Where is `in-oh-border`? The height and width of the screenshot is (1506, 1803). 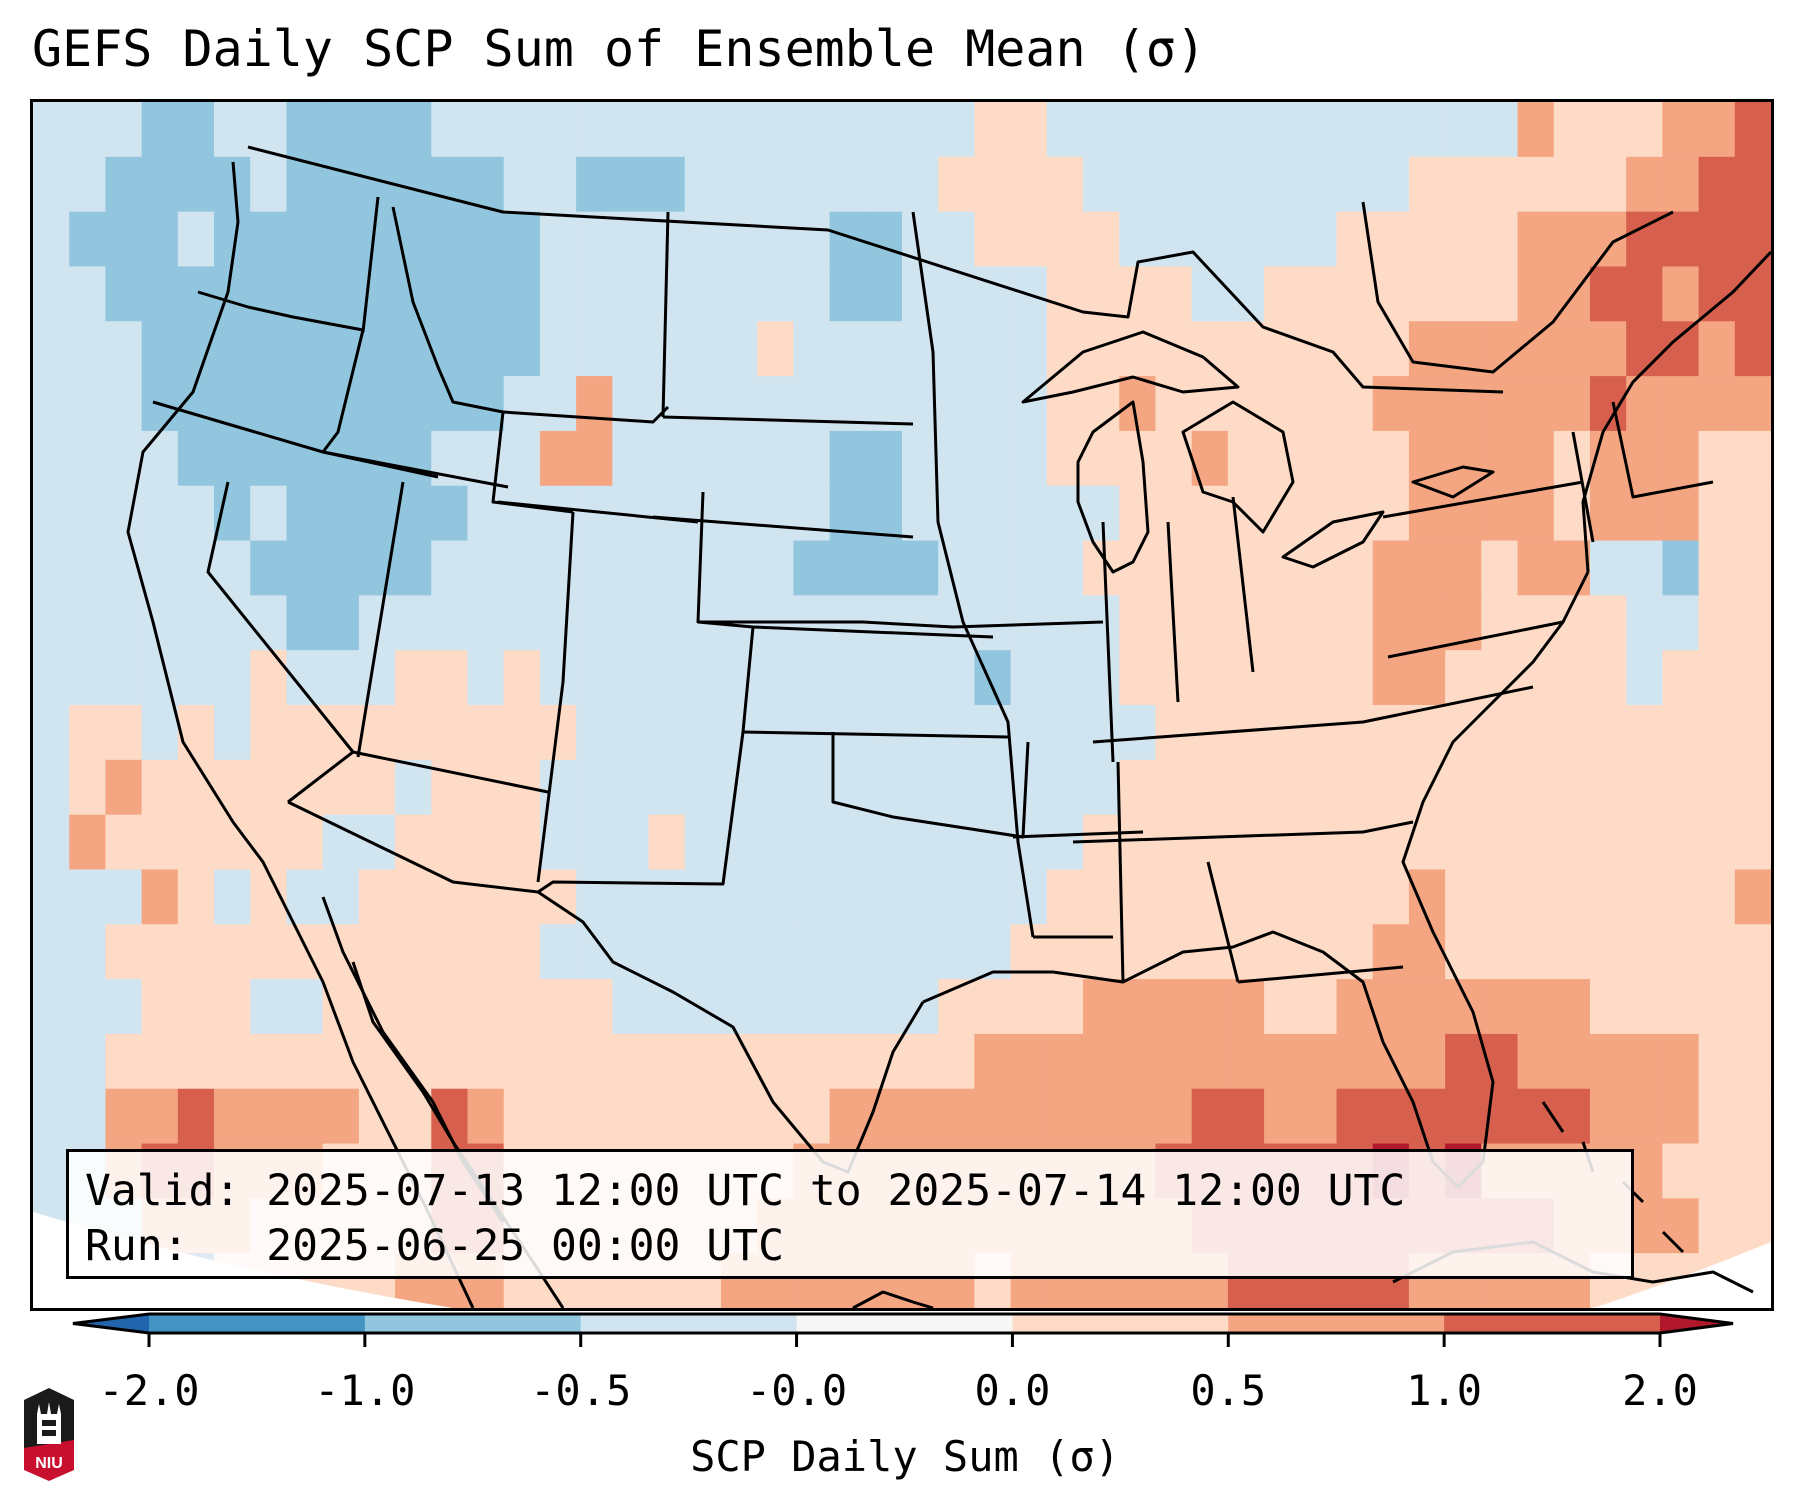 in-oh-border is located at coordinates (1173, 612).